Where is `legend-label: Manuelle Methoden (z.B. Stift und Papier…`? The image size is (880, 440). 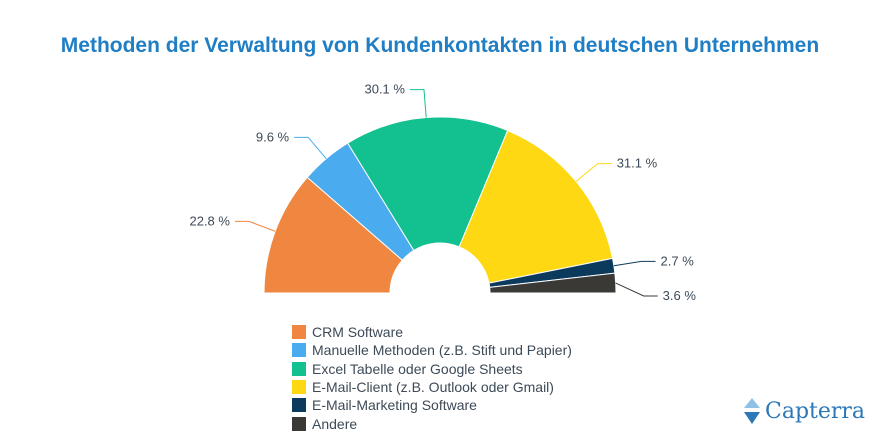 legend-label: Manuelle Methoden (z.B. Stift und Papier… is located at coordinates (442, 350).